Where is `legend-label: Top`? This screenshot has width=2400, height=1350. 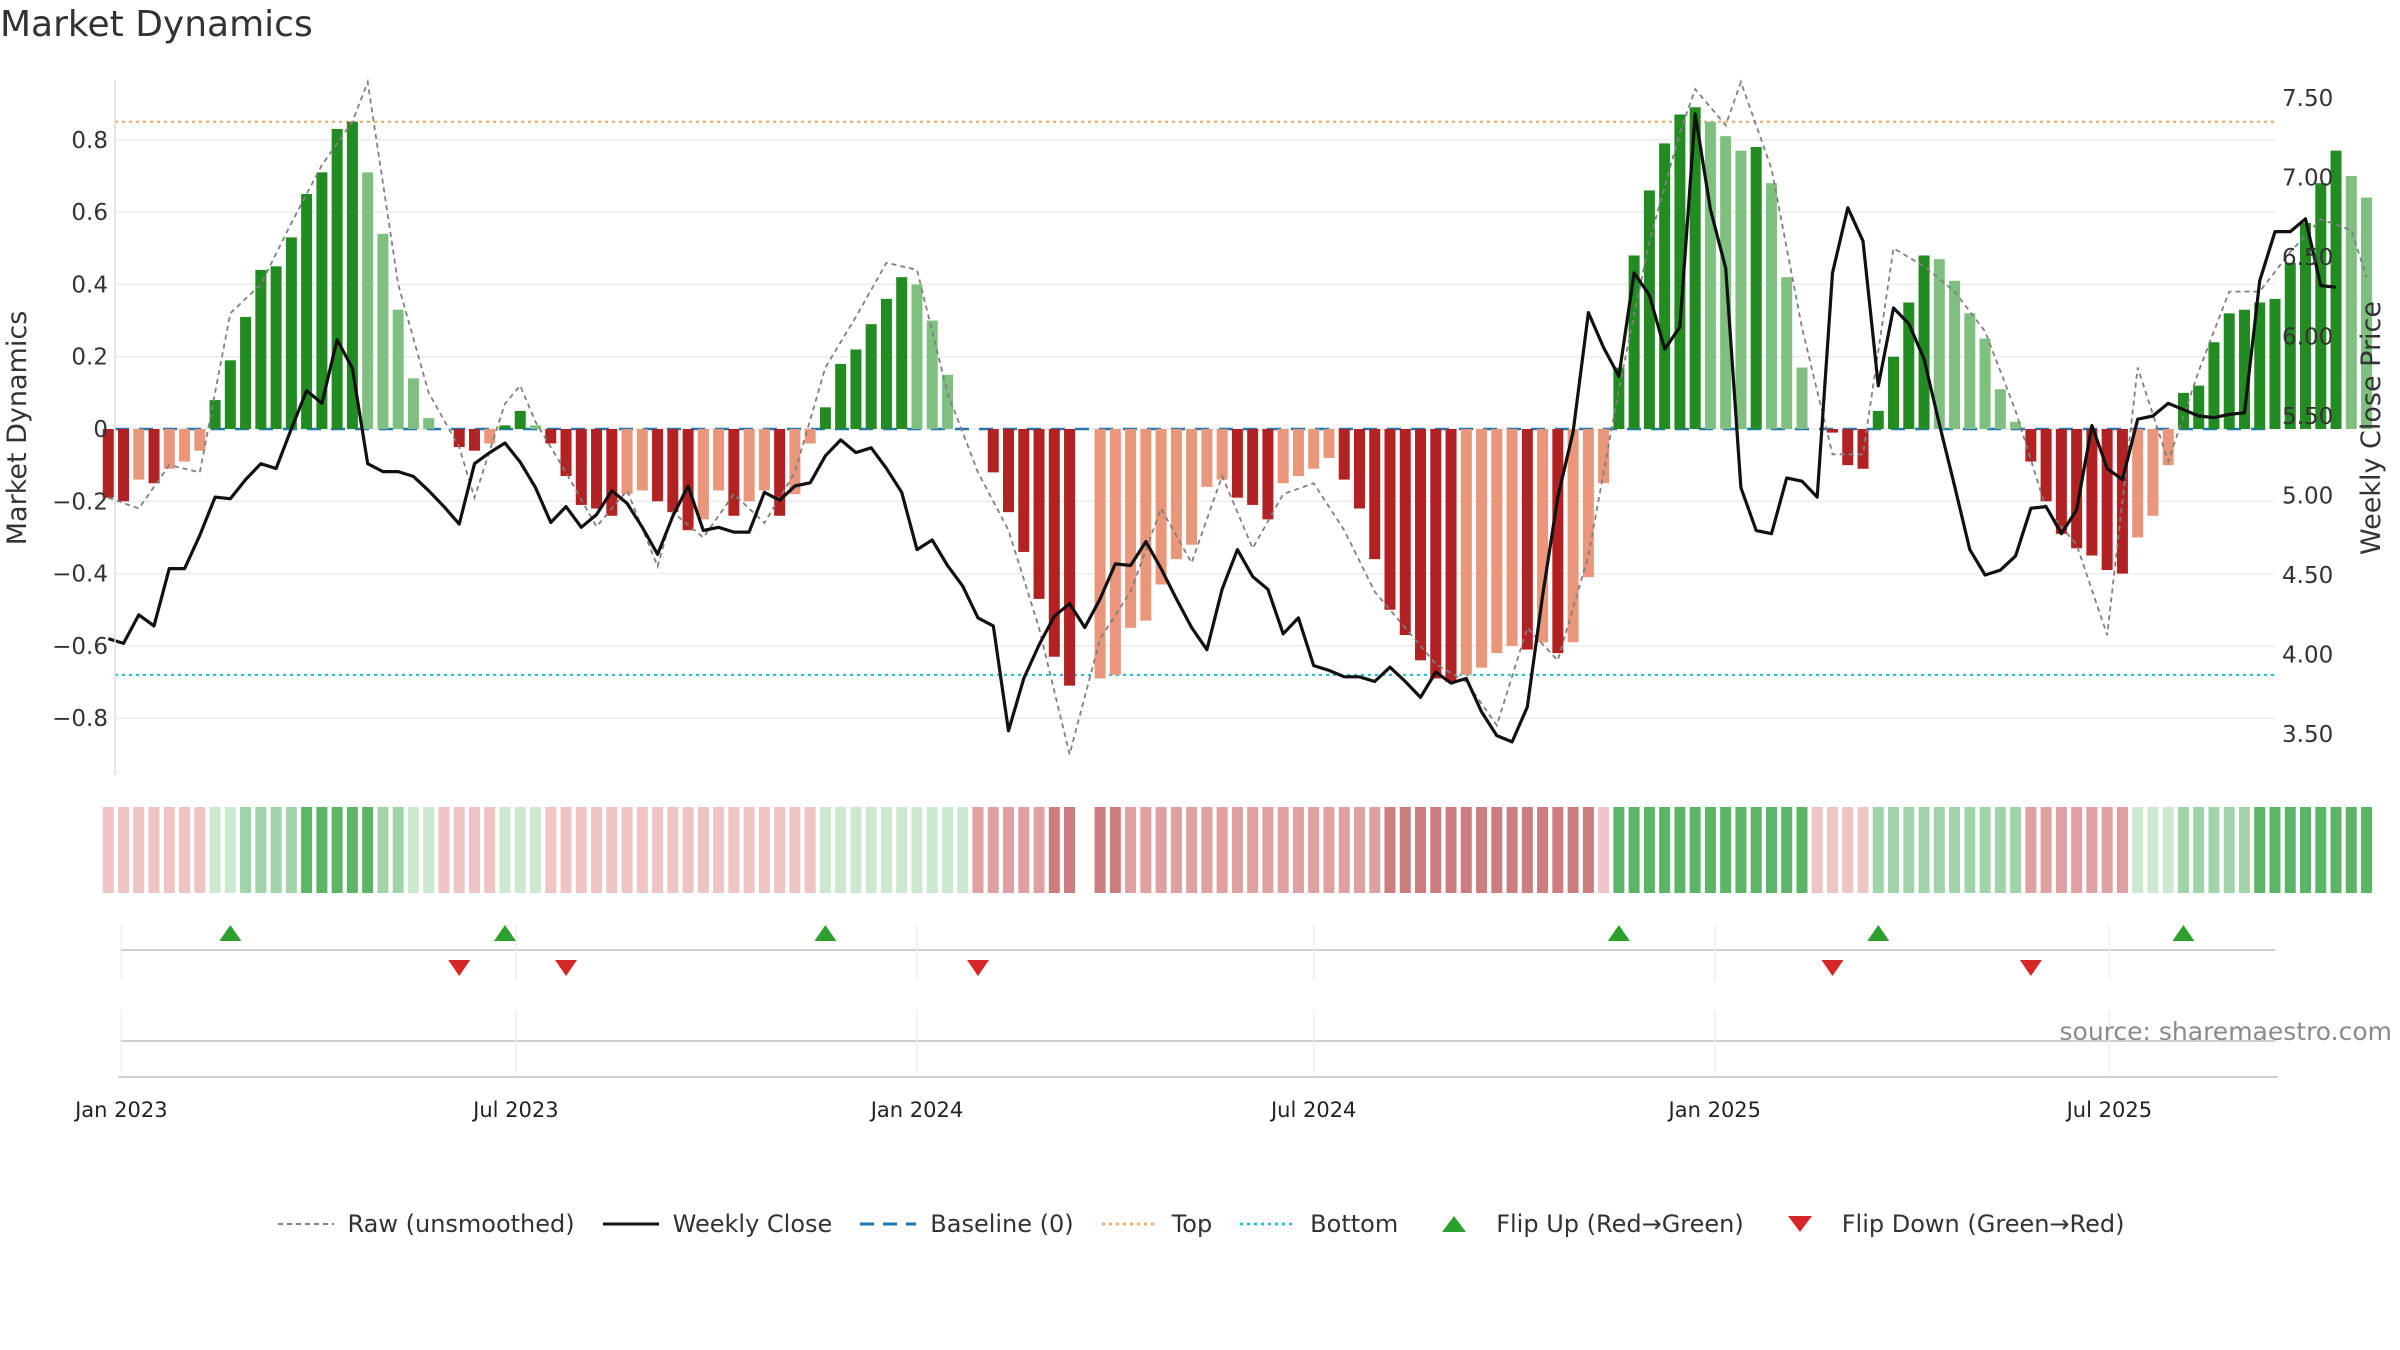 legend-label: Top is located at coordinates (1192, 1224).